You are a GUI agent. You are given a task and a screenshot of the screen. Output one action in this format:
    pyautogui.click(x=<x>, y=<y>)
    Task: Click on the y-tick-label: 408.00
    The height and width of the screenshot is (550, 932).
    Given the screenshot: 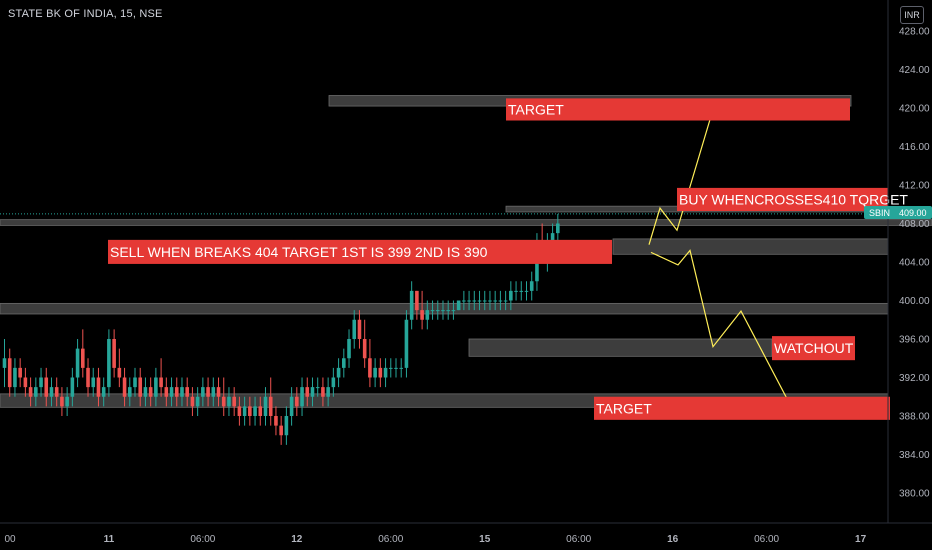 What is the action you would take?
    pyautogui.click(x=914, y=224)
    